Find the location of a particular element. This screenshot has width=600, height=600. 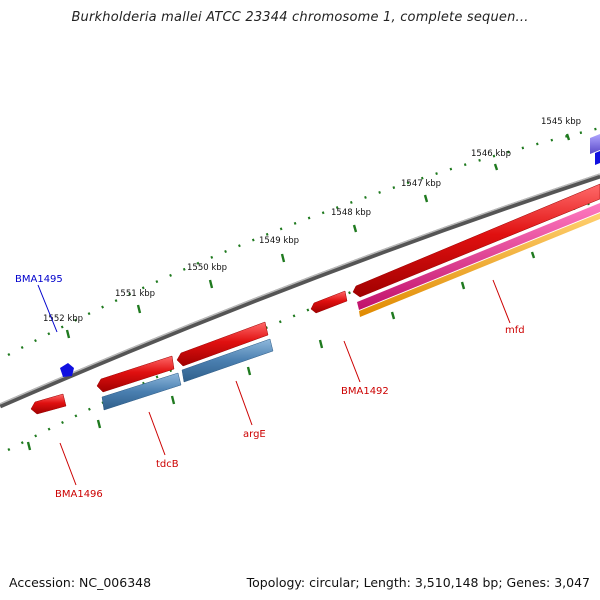

gene-mfd-magenta is located at coordinates (478, 256).